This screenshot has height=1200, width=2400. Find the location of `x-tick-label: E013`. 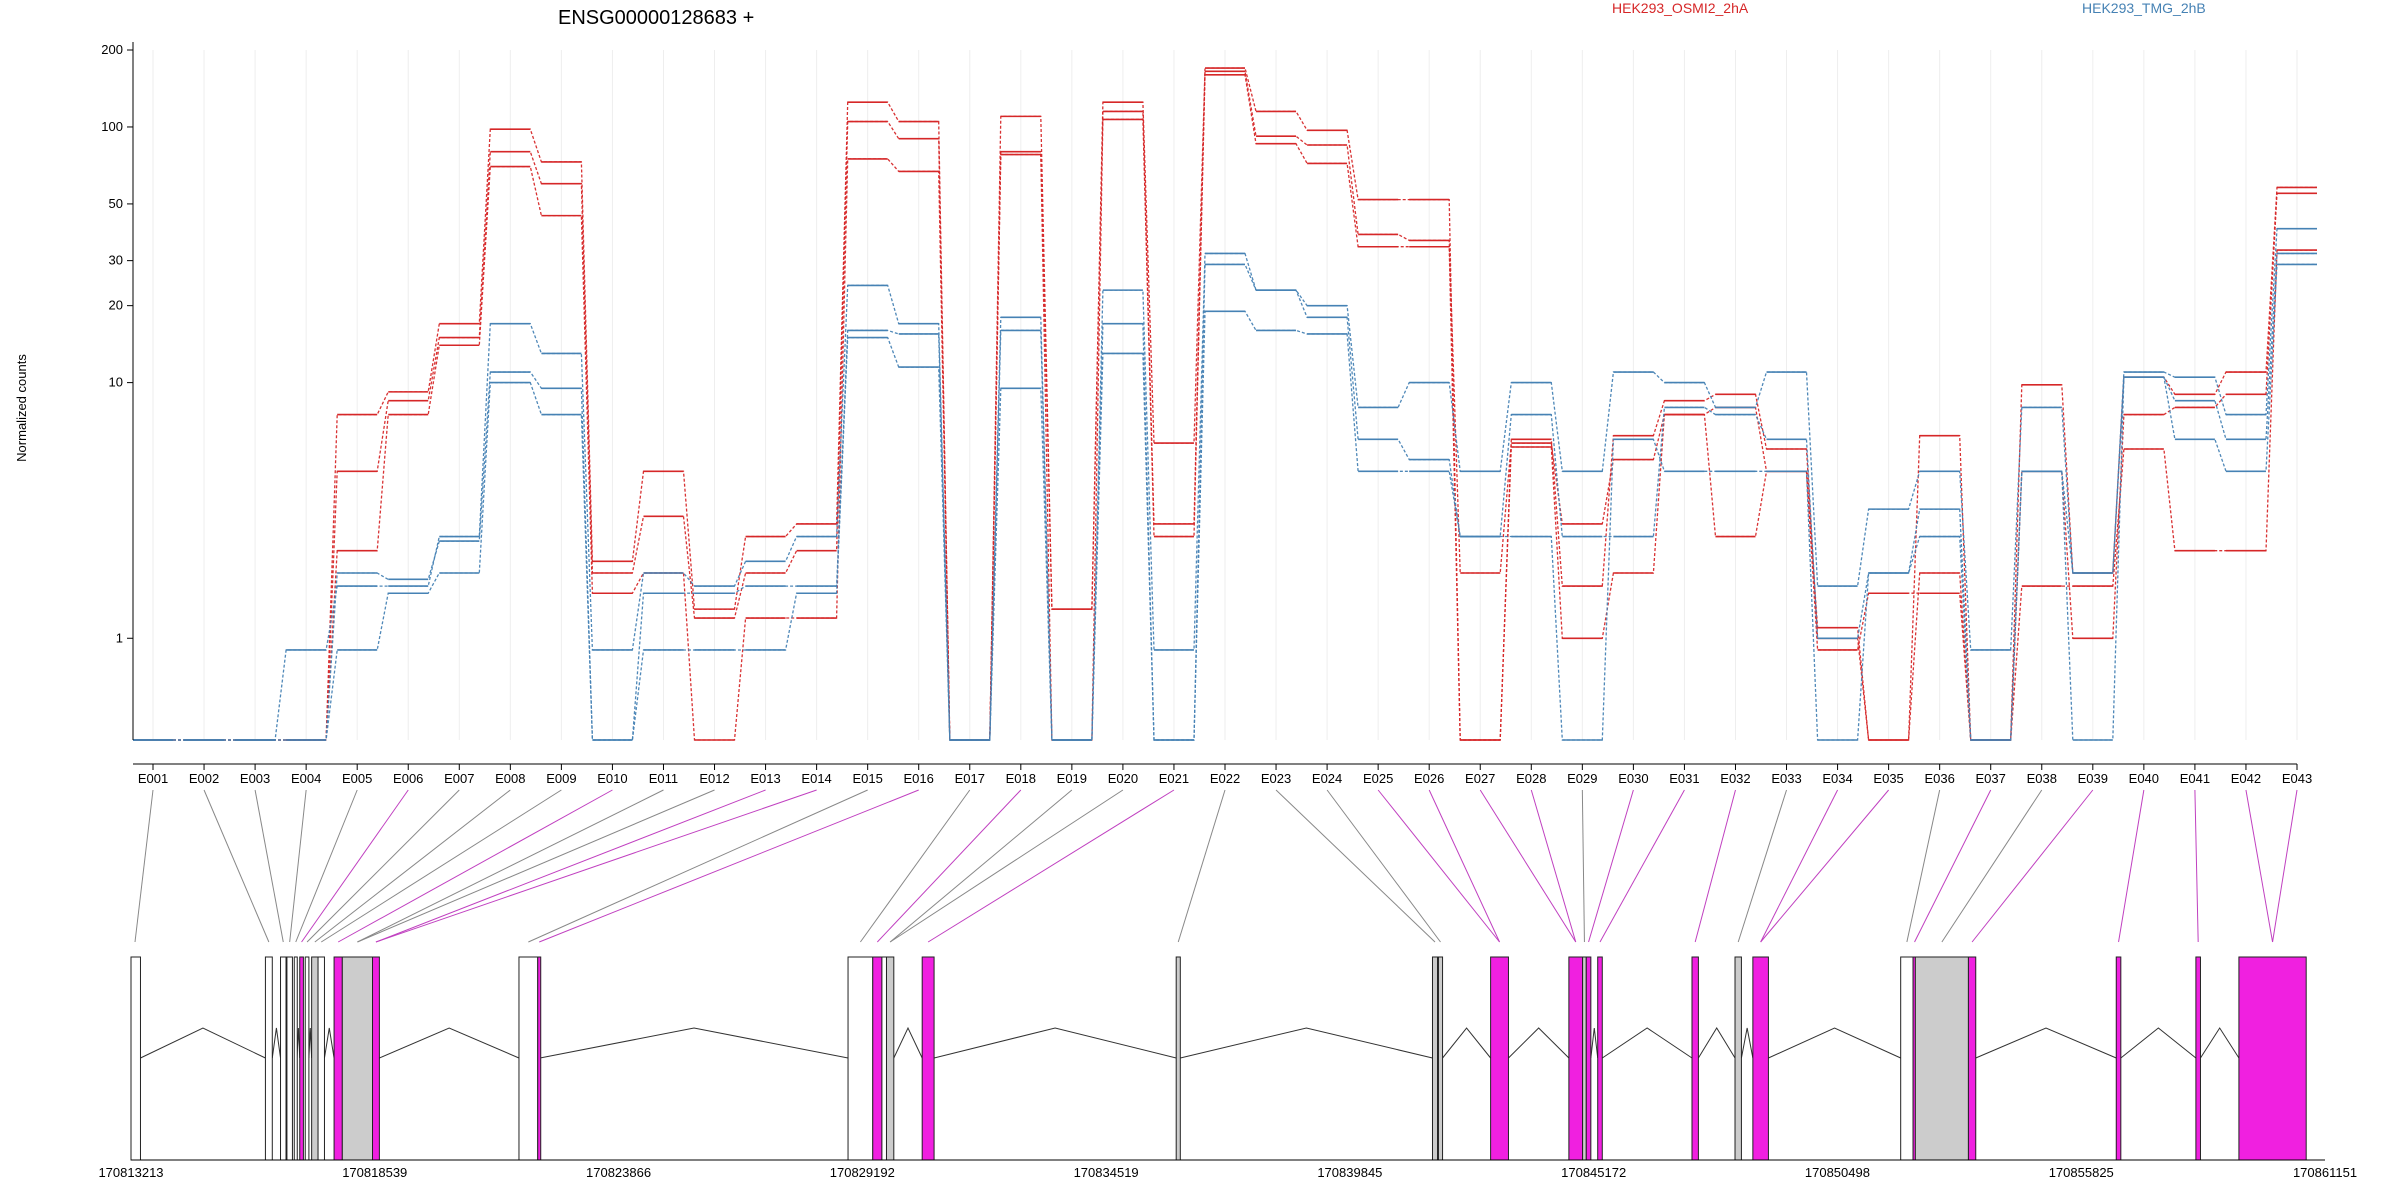

x-tick-label: E013 is located at coordinates (765, 778).